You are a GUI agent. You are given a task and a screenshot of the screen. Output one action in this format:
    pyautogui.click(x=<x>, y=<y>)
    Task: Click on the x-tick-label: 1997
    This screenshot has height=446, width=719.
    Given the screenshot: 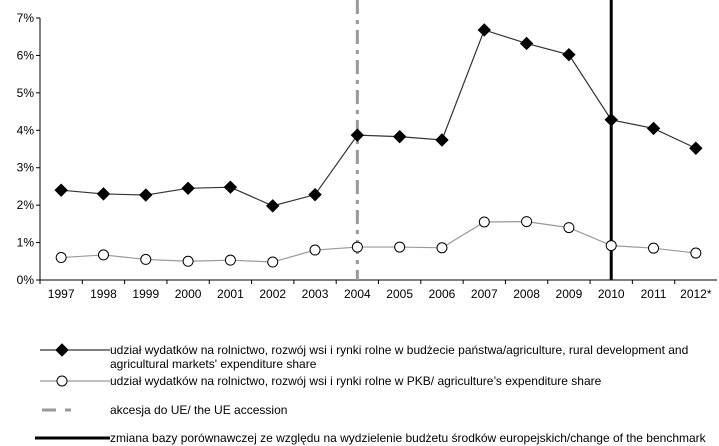 What is the action you would take?
    pyautogui.click(x=61, y=294)
    